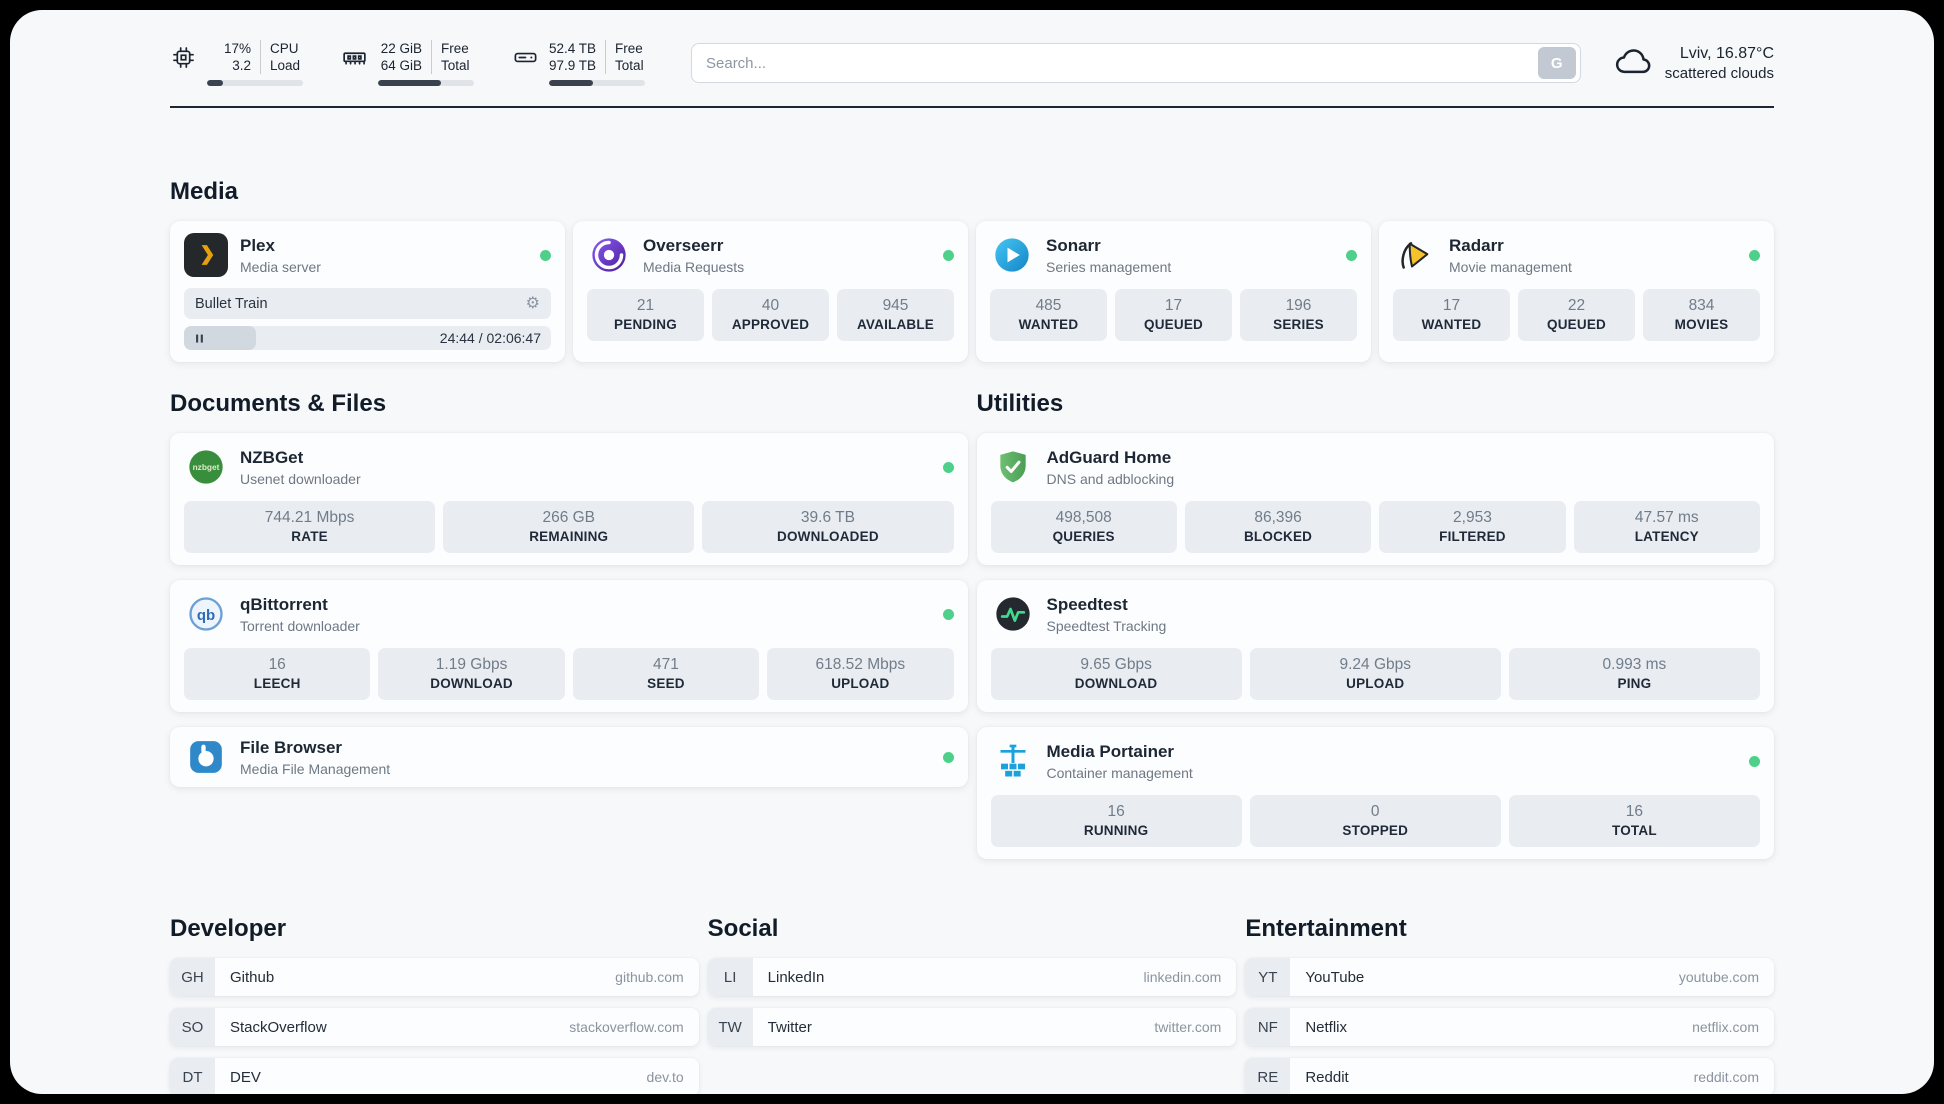 Image resolution: width=1944 pixels, height=1104 pixels. I want to click on bookmark-github: GH Github github.com, so click(434, 977).